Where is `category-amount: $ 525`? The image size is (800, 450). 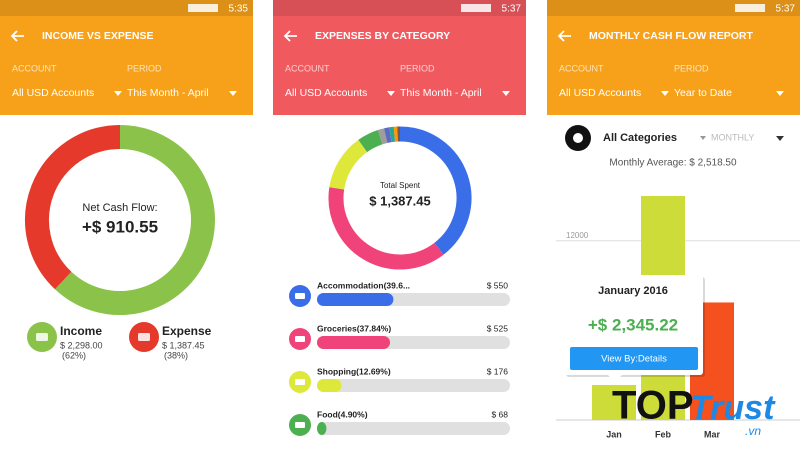 category-amount: $ 525 is located at coordinates (498, 328).